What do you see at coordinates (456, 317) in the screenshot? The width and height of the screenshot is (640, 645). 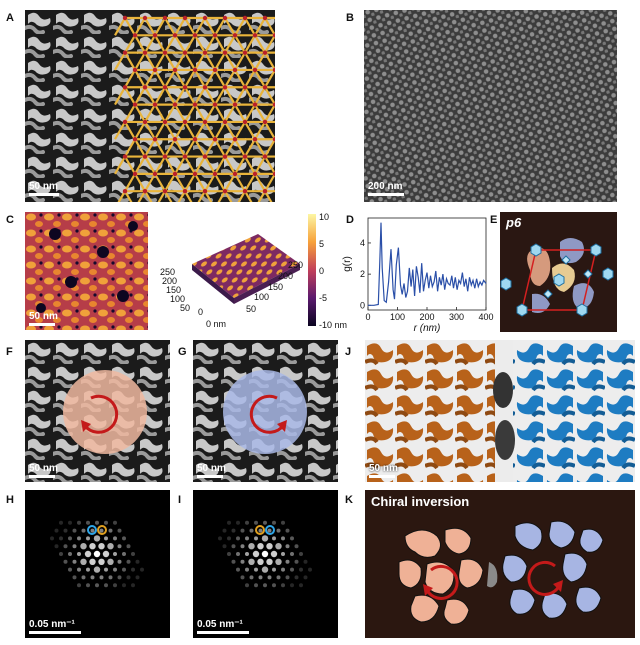 I see `x-tick-label: 300` at bounding box center [456, 317].